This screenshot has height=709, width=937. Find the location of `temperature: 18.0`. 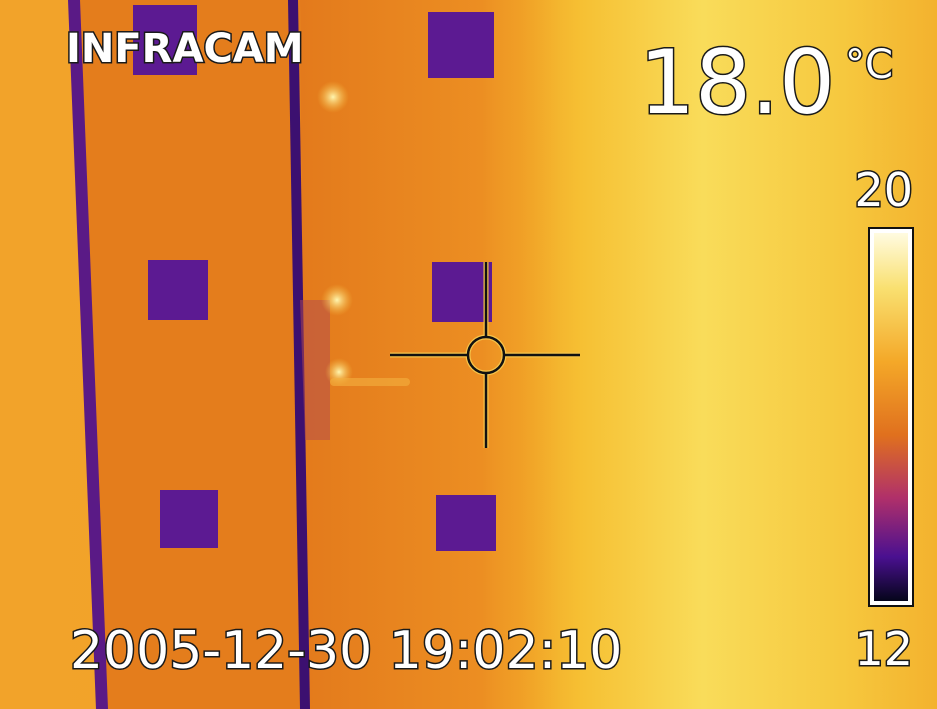

temperature: 18.0 is located at coordinates (737, 82).